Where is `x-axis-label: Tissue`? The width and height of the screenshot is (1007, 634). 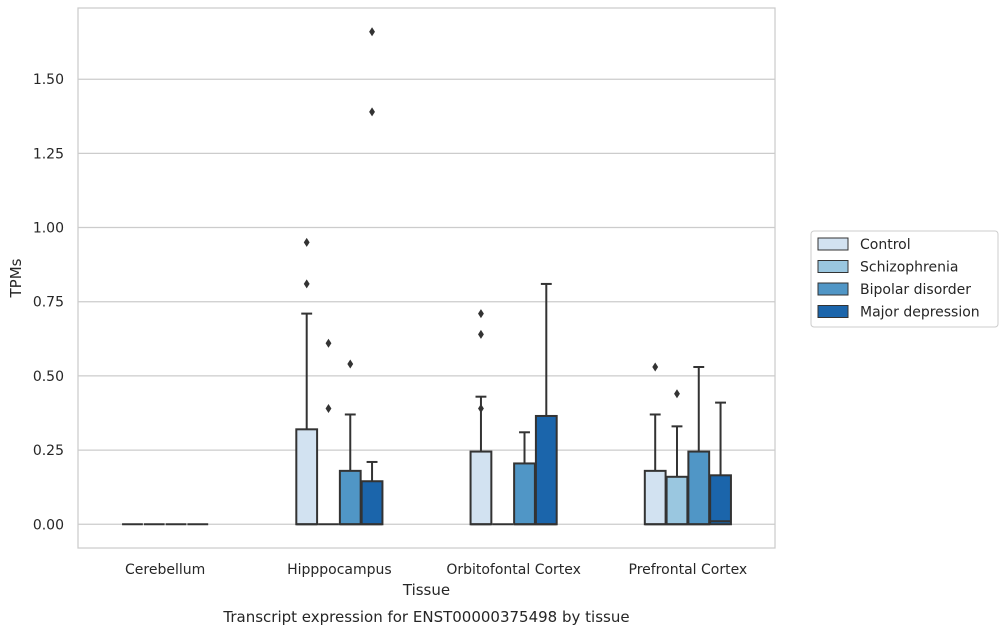
x-axis-label: Tissue is located at coordinates (426, 590).